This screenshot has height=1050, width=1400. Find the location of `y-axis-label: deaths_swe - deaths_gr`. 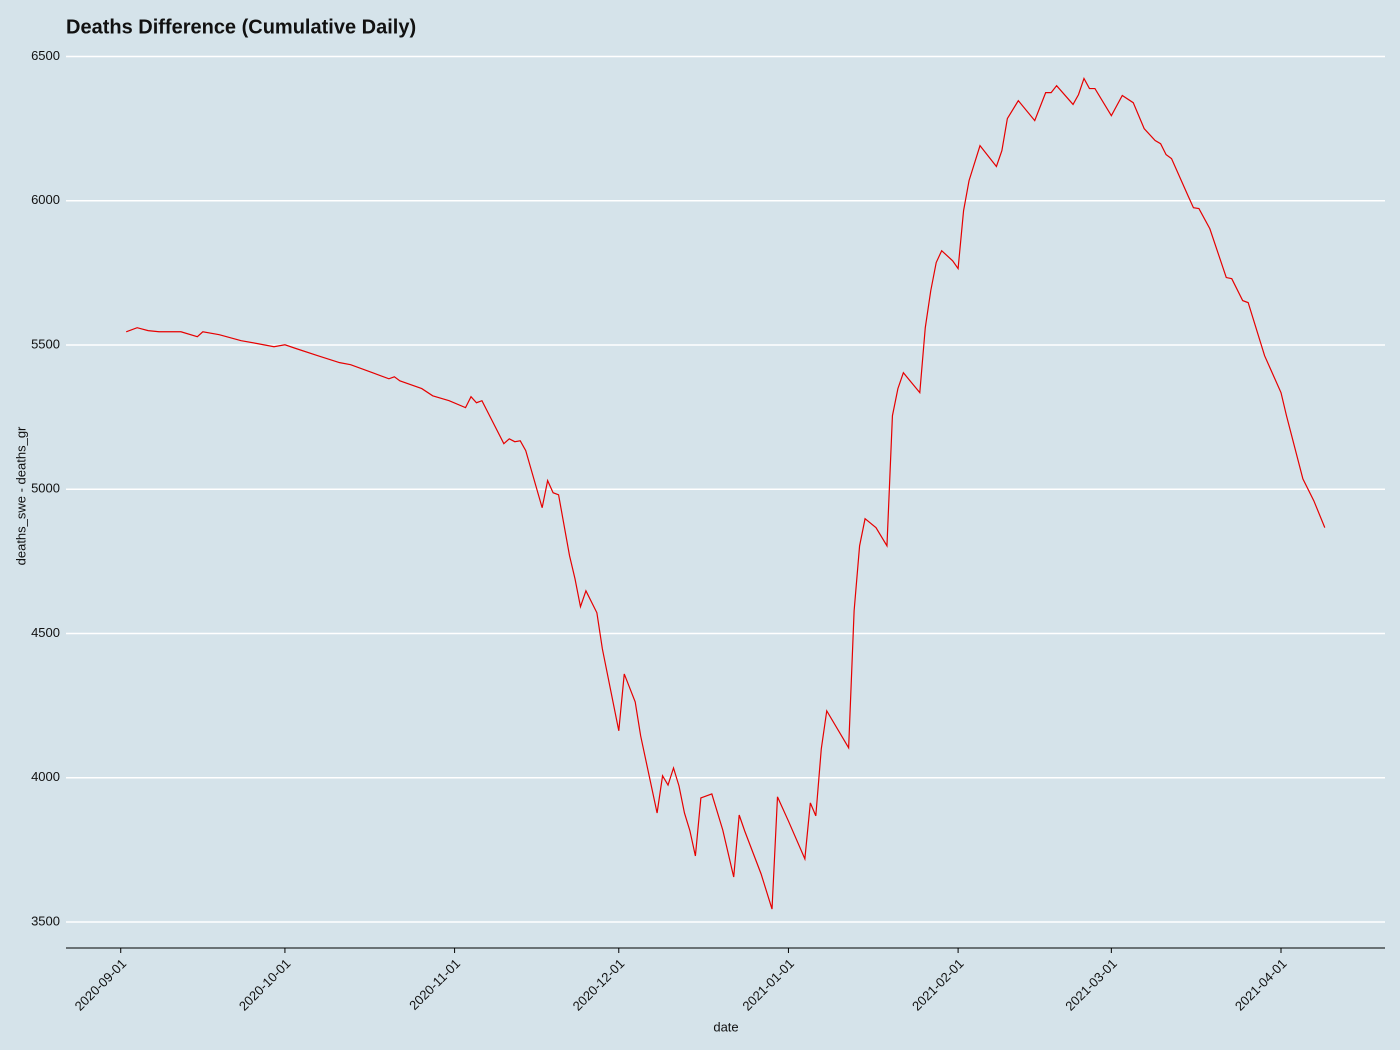

y-axis-label: deaths_swe - deaths_gr is located at coordinates (20, 495).